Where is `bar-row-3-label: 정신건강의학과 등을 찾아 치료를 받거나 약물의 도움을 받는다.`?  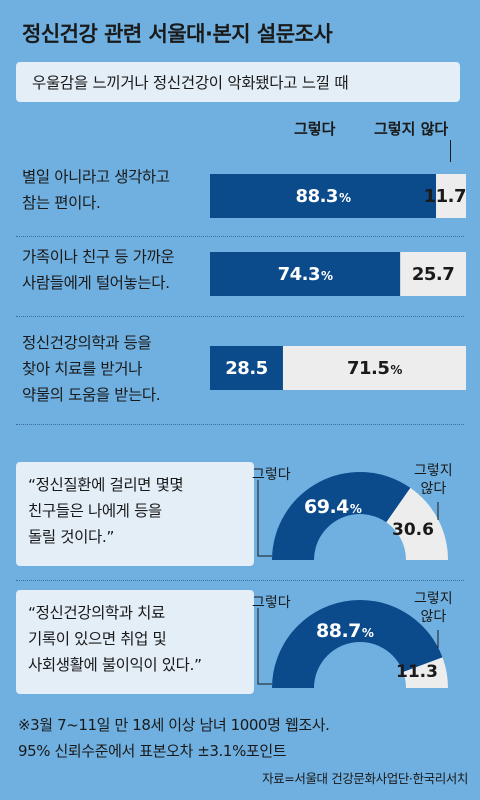 bar-row-3-label: 정신건강의학과 등을 찾아 치료를 받거나 약물의 도움을 받는다. is located at coordinates (91, 369).